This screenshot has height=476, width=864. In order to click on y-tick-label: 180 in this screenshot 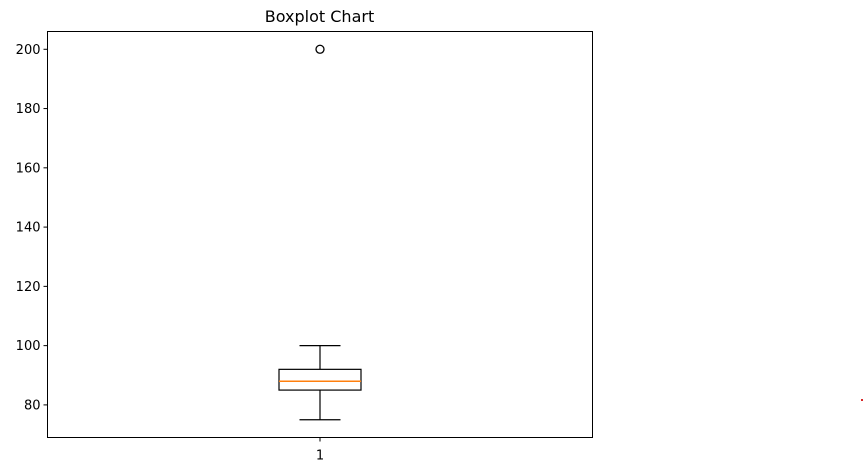, I will do `click(28, 109)`.